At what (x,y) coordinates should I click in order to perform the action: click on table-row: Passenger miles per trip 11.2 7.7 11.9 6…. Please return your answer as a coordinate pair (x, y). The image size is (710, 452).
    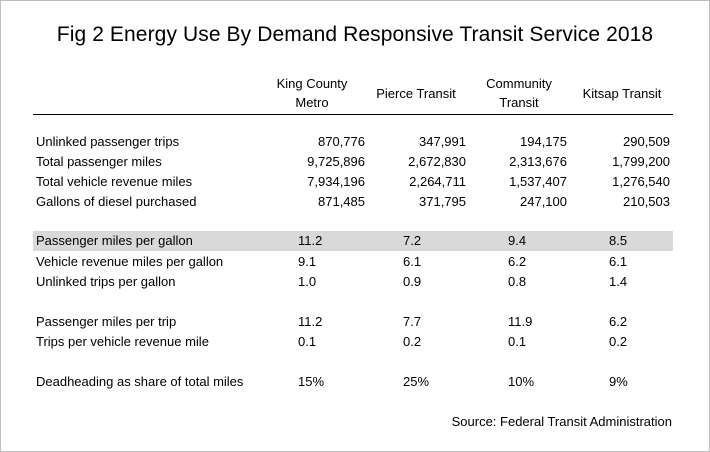
    Looking at the image, I should click on (355, 322).